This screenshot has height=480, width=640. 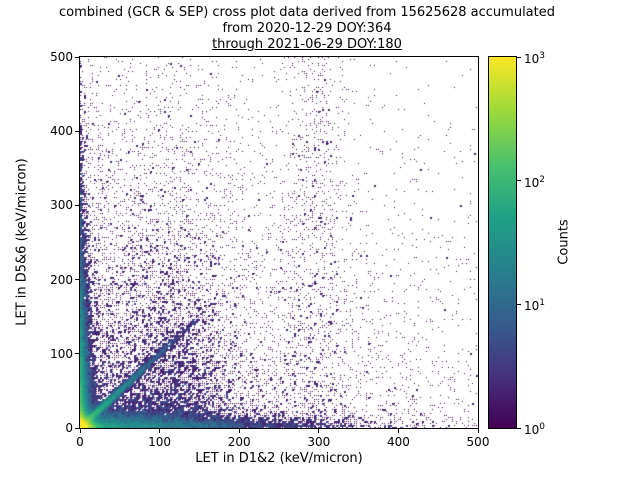 I want to click on y-axis-label: LET in D5&6 (keV/micron), so click(x=22, y=242).